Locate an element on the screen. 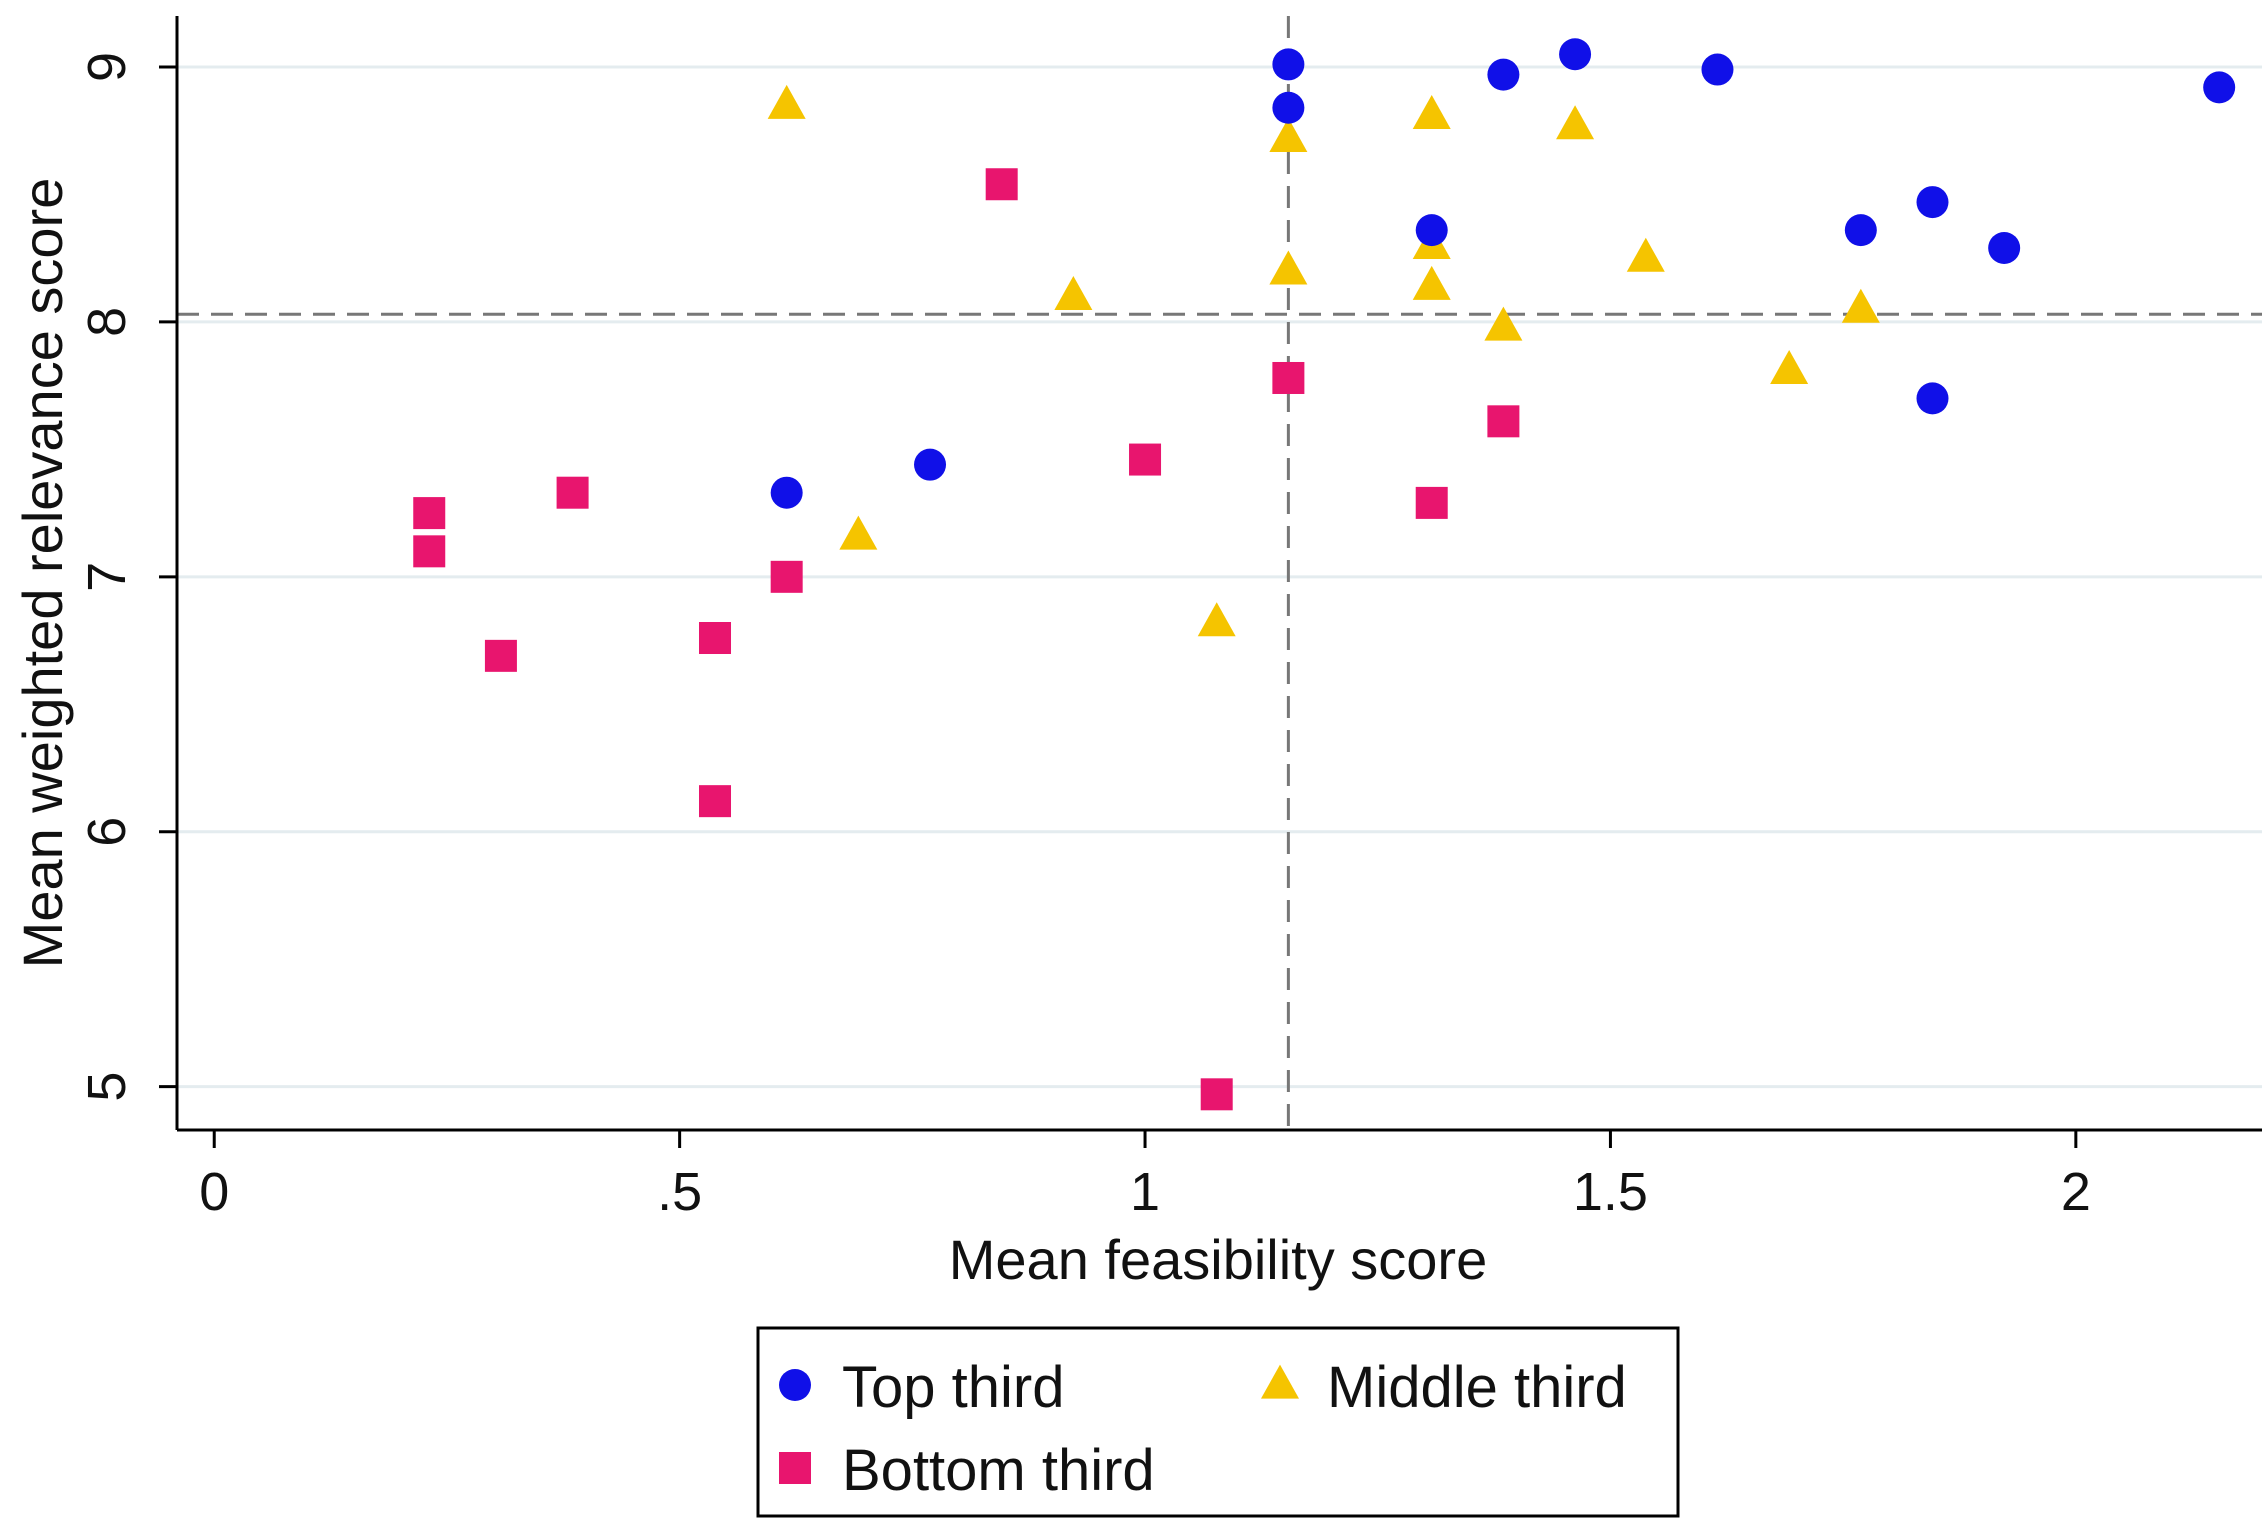 This screenshot has width=2262, height=1520. legend-label-middle-third: Middle third is located at coordinates (1477, 1387).